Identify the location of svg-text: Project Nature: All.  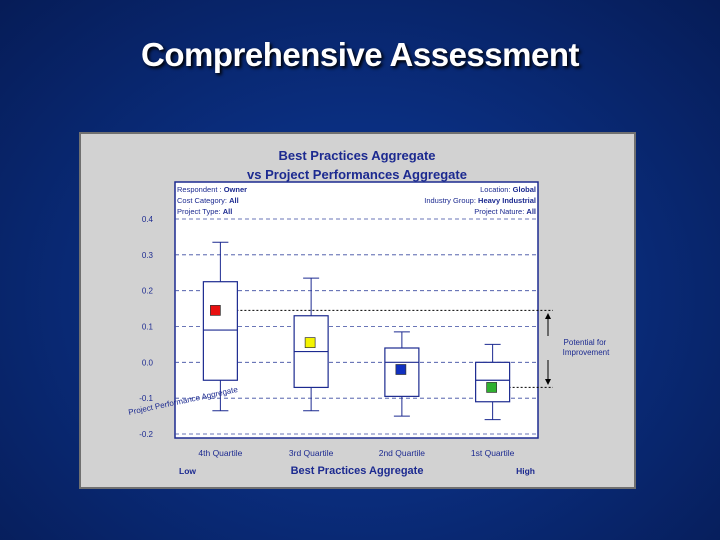
(505, 211).